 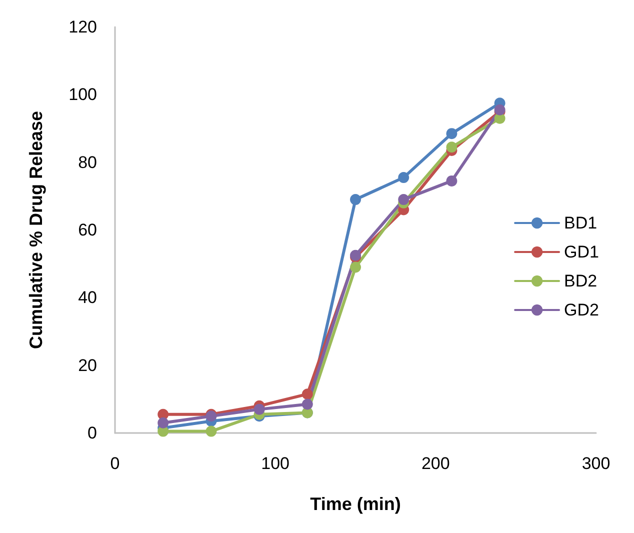 I want to click on x-tick-label: 300, so click(x=596, y=463).